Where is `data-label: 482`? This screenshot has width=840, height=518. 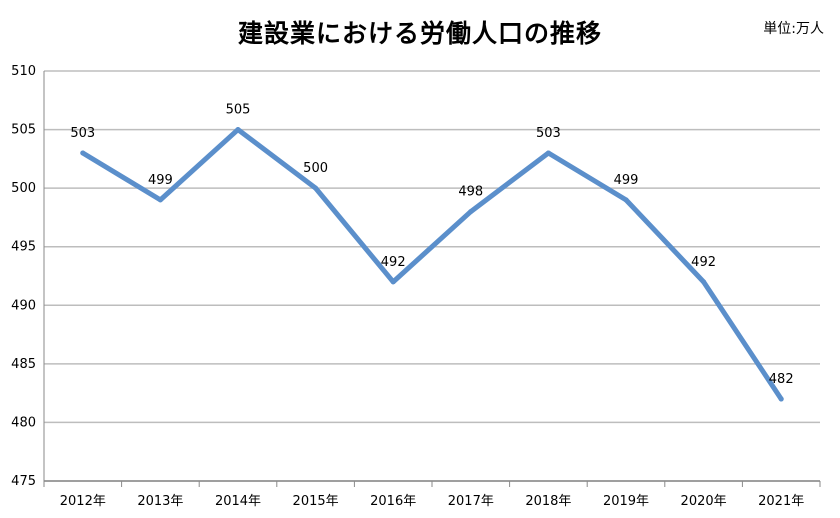 data-label: 482 is located at coordinates (781, 379).